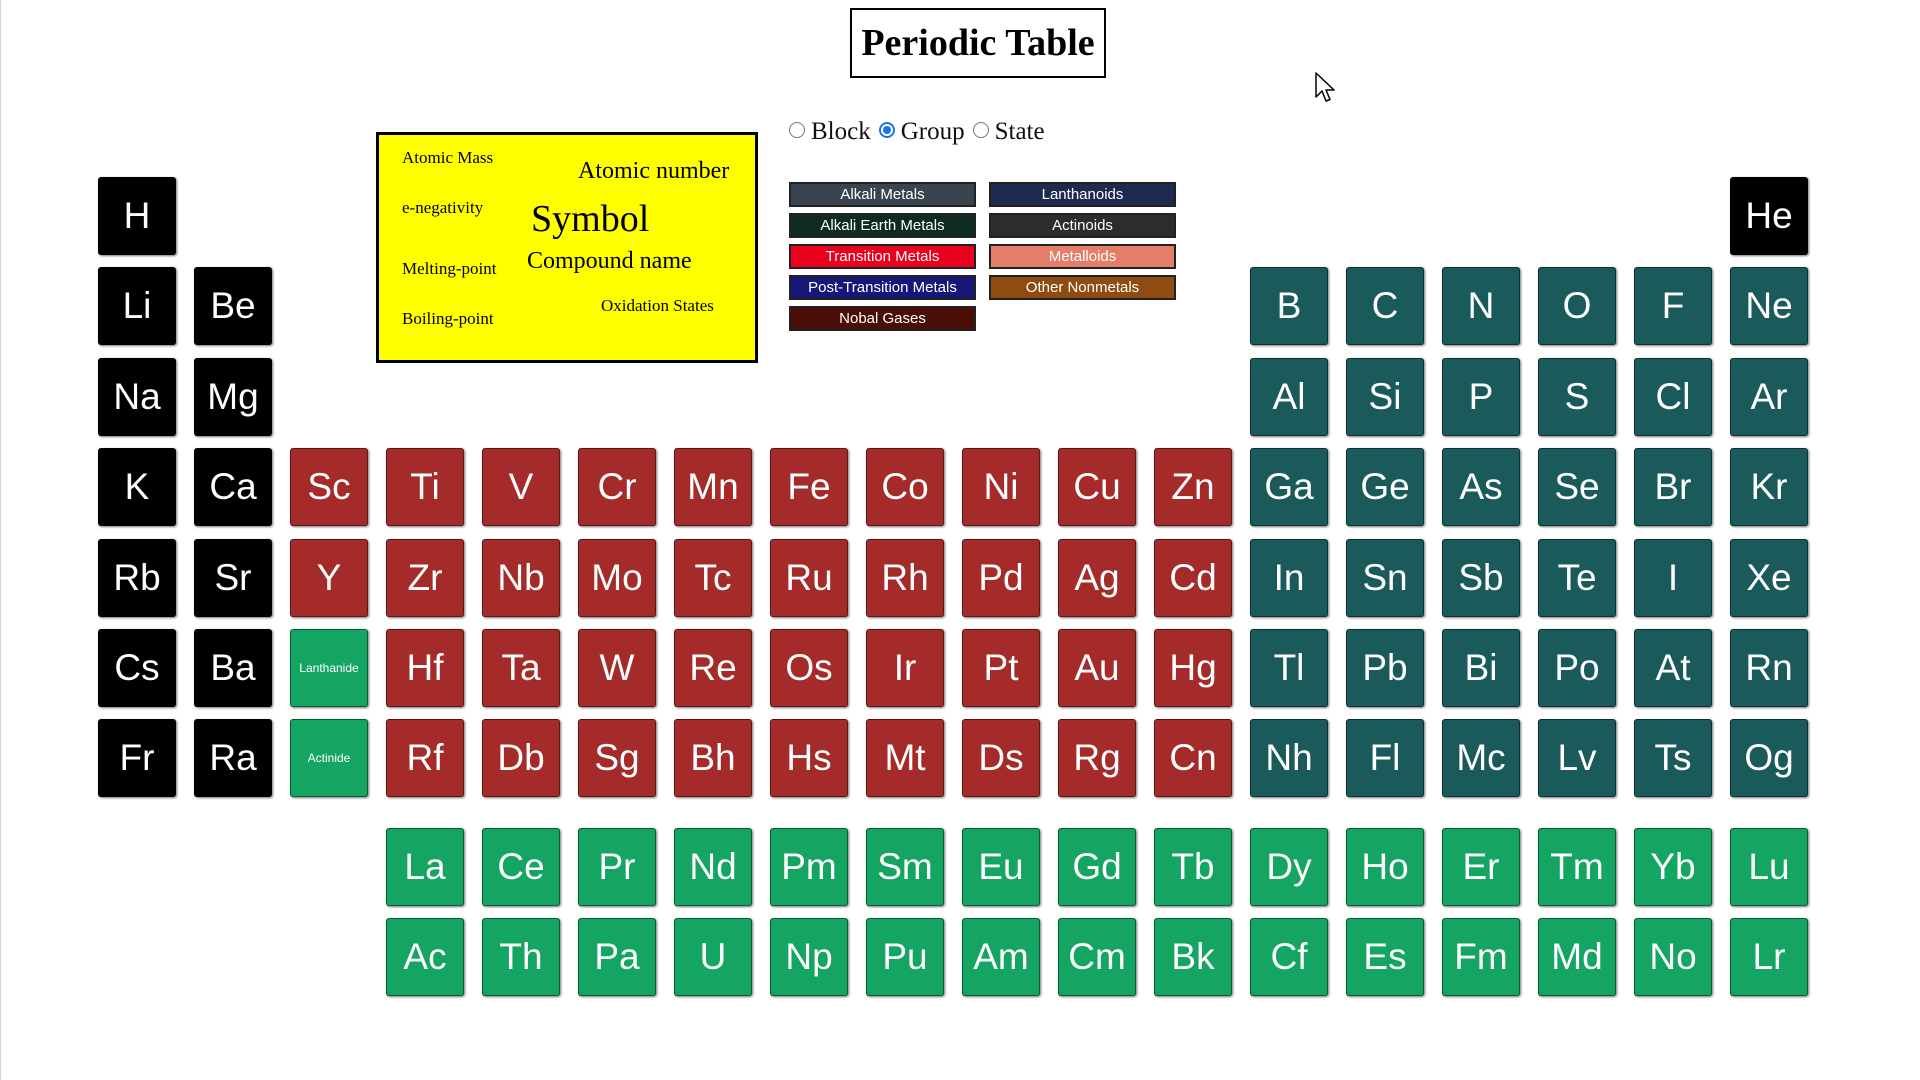 This screenshot has width=1920, height=1080. I want to click on mode-option-state: State, so click(1008, 132).